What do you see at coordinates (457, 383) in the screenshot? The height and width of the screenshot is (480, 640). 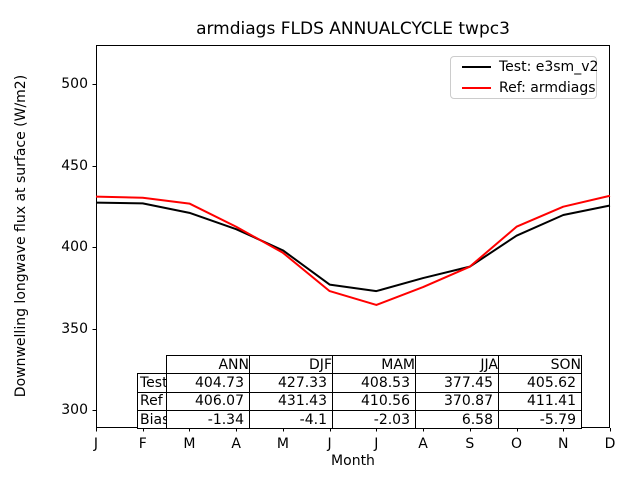 I see `table-cell: 377.45` at bounding box center [457, 383].